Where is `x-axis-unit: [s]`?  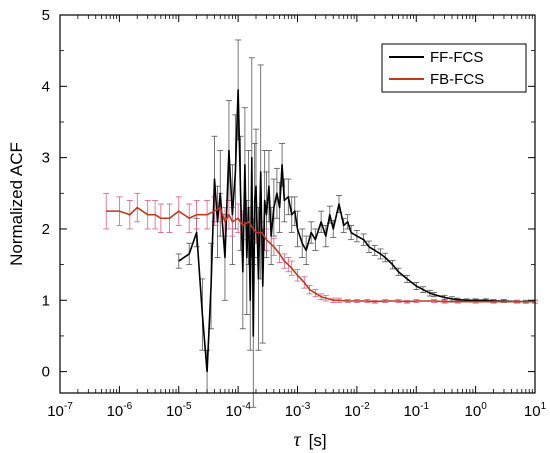
x-axis-unit: [s] is located at coordinates (318, 440).